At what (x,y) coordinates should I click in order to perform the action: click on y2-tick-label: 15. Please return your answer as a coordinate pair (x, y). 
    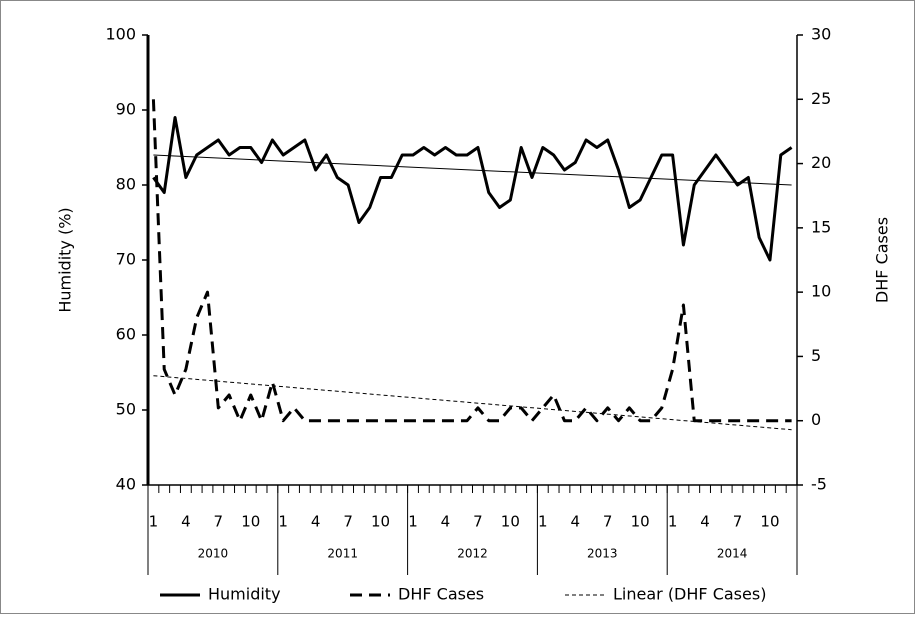
    Looking at the image, I should click on (821, 226).